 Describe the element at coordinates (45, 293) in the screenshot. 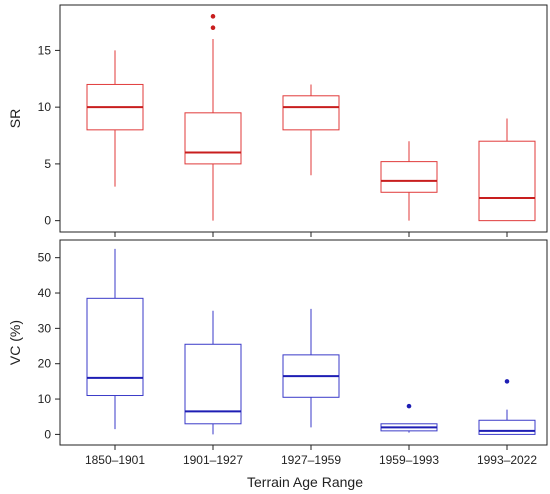

I see `y-tick-label: 40` at that location.